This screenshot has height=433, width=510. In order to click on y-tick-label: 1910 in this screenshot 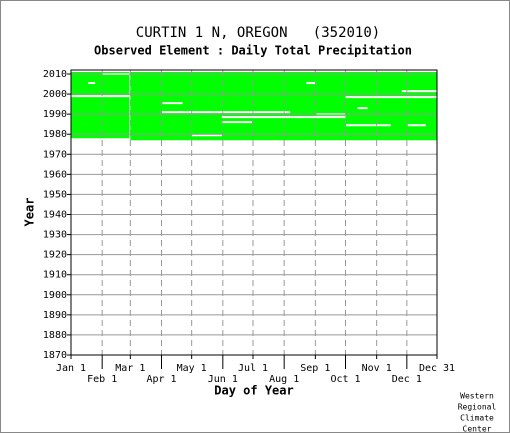, I will do `click(55, 275)`.